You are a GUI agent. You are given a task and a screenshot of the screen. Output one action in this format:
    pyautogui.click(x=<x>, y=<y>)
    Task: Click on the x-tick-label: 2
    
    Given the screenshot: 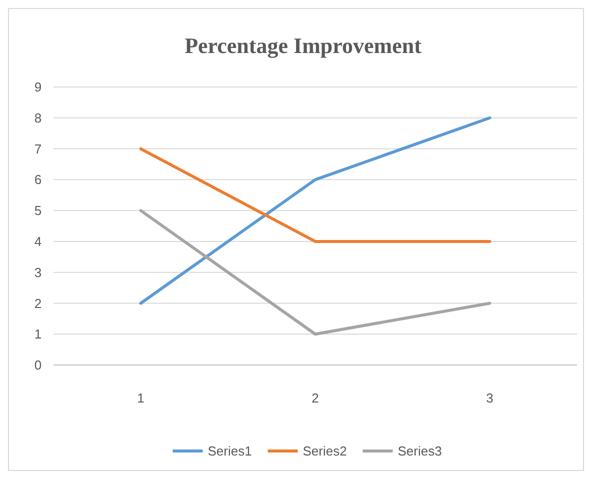 What is the action you would take?
    pyautogui.click(x=315, y=398)
    